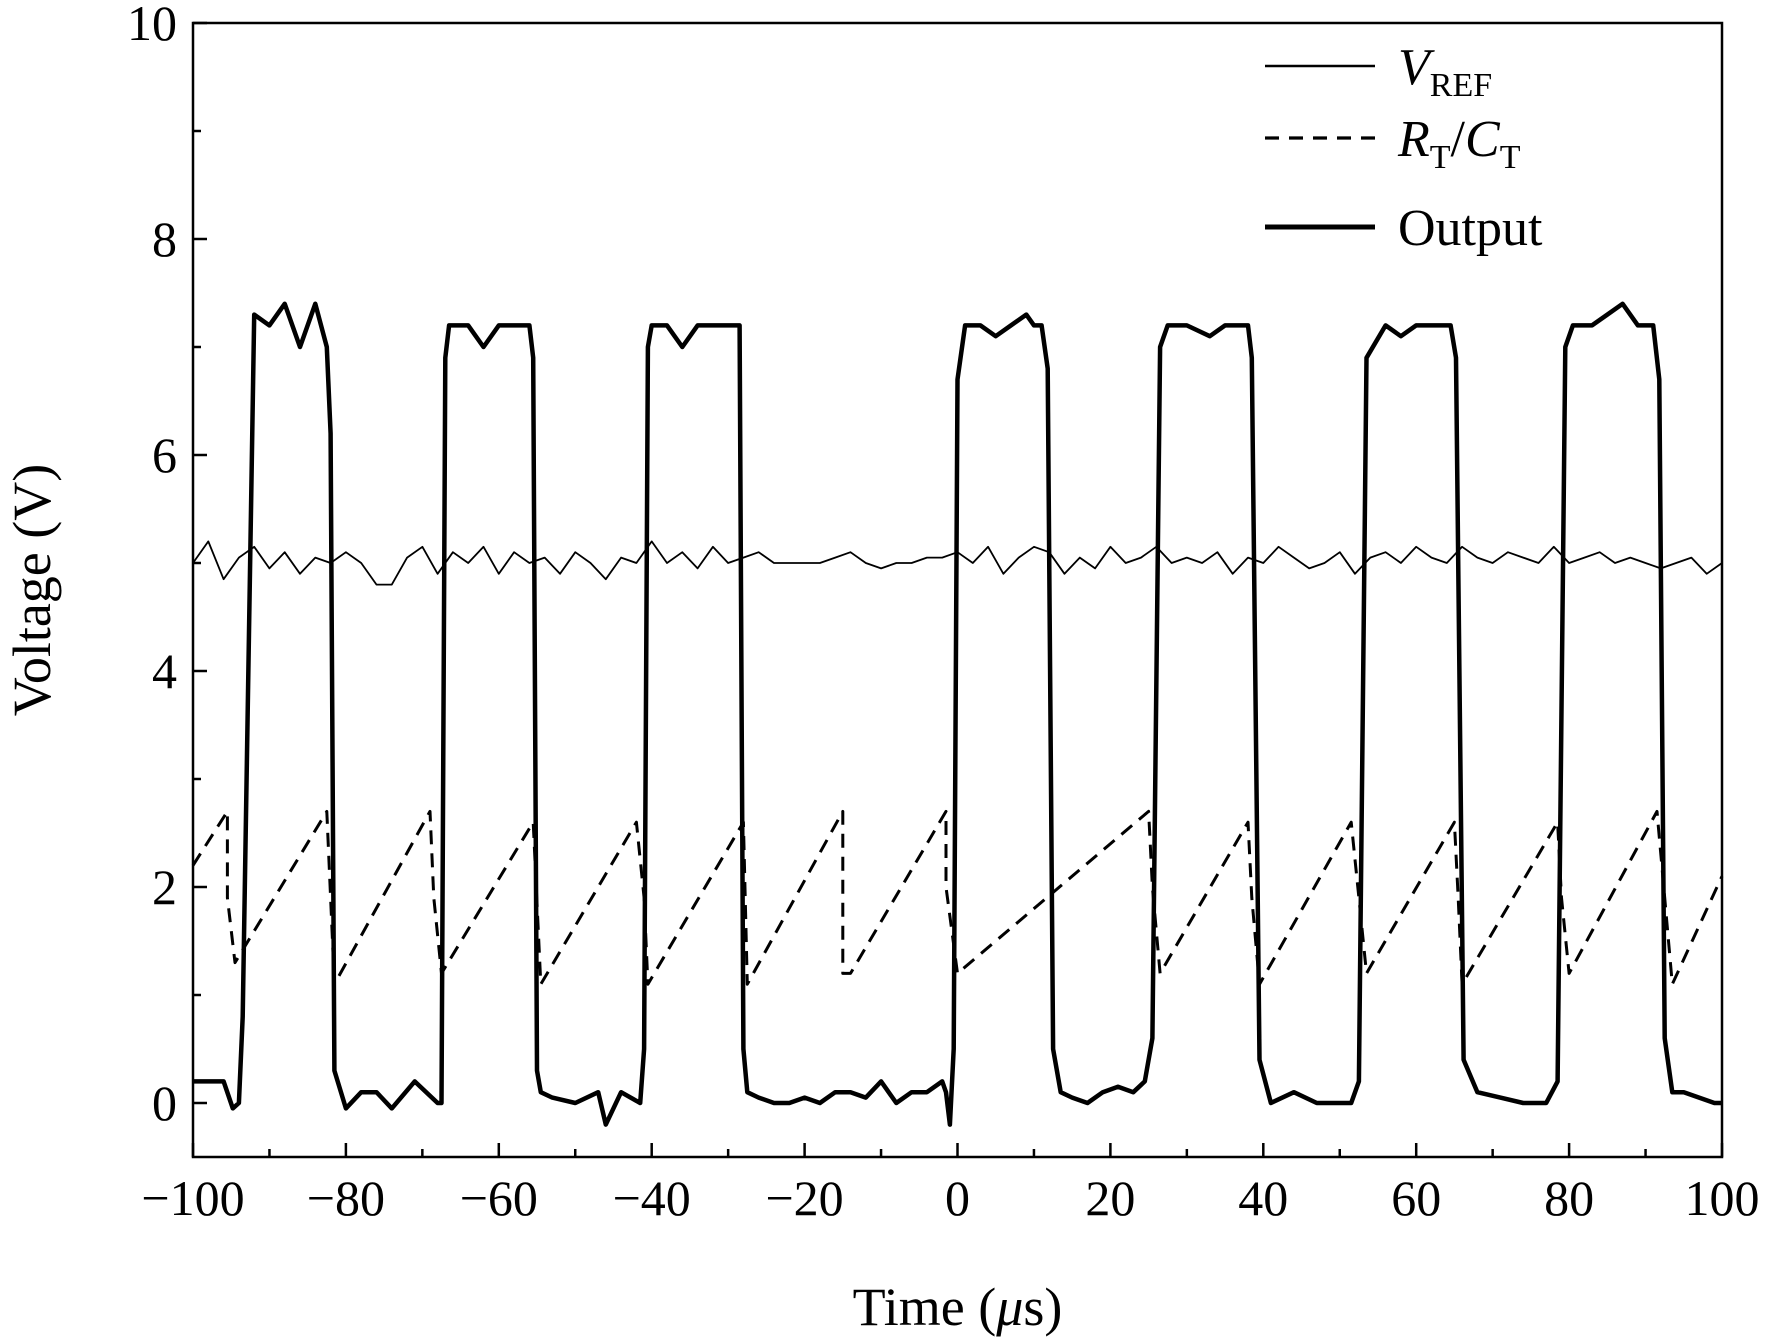  What do you see at coordinates (164, 455) in the screenshot?
I see `y-tick-label: 6` at bounding box center [164, 455].